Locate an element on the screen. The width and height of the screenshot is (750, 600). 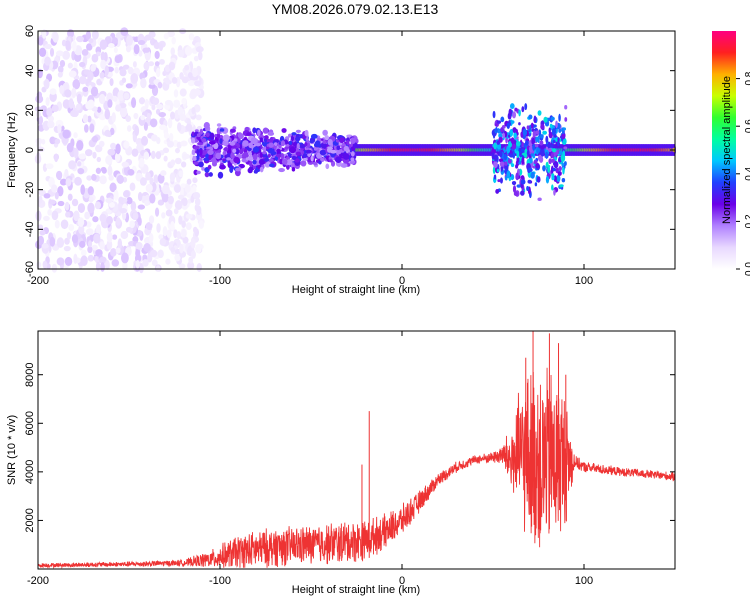
y-tick-label: -60 is located at coordinates (30, 269).